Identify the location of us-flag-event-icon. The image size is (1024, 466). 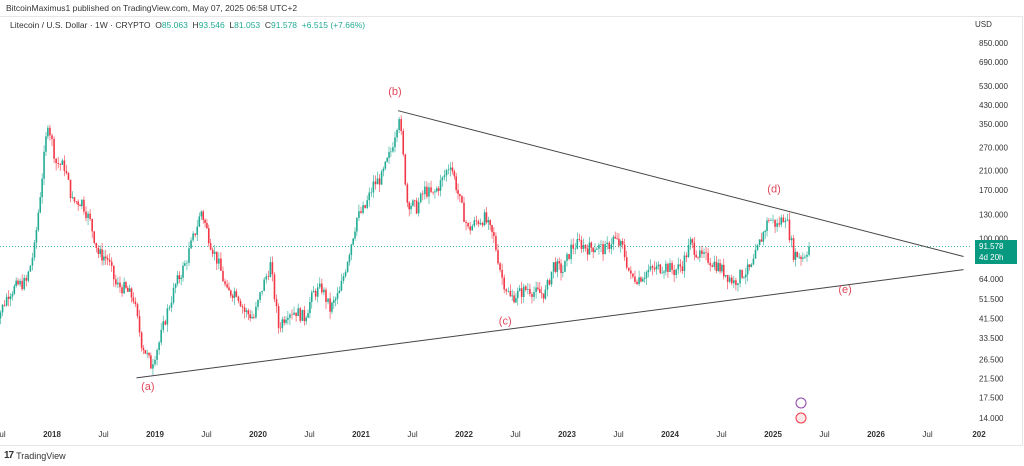
(801, 418).